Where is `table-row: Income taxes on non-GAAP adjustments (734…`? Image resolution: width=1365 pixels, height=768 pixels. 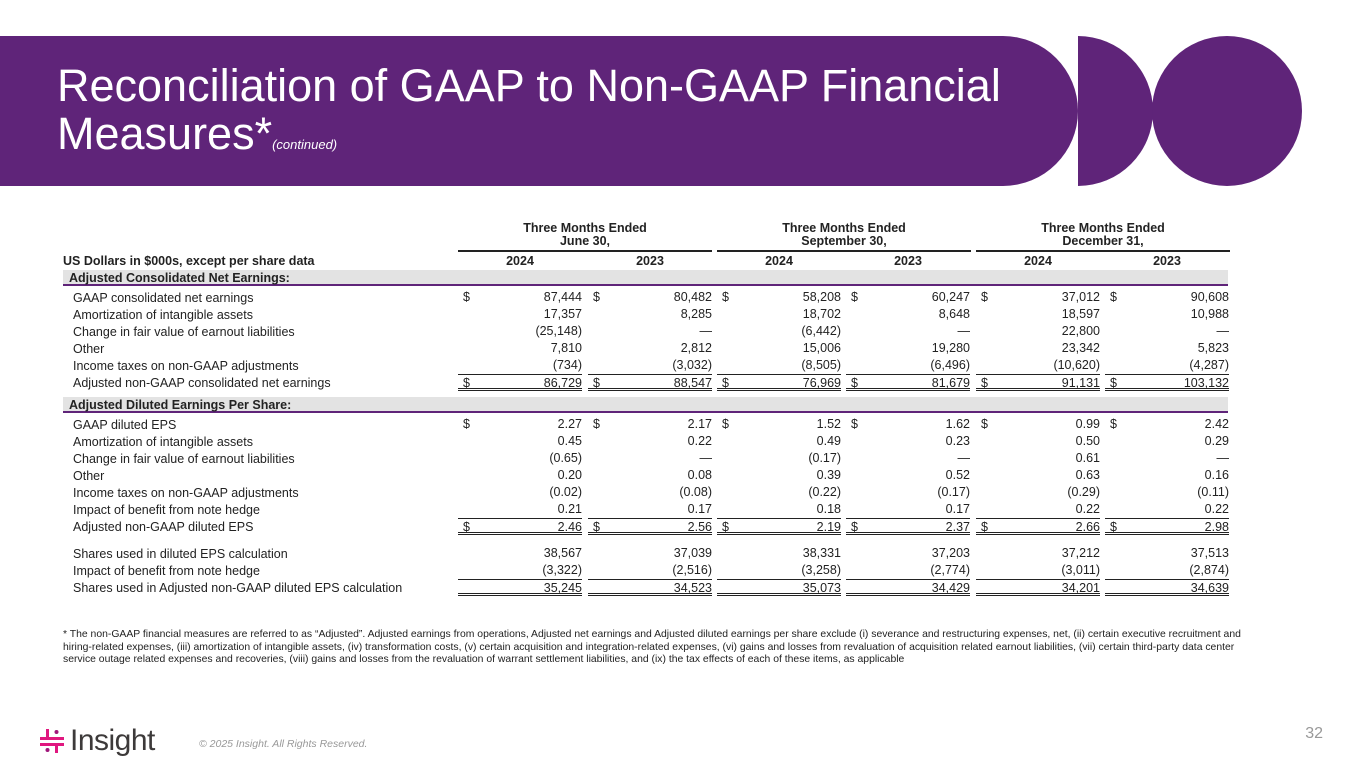
table-row: Income taxes on non-GAAP adjustments (734… is located at coordinates (646, 365).